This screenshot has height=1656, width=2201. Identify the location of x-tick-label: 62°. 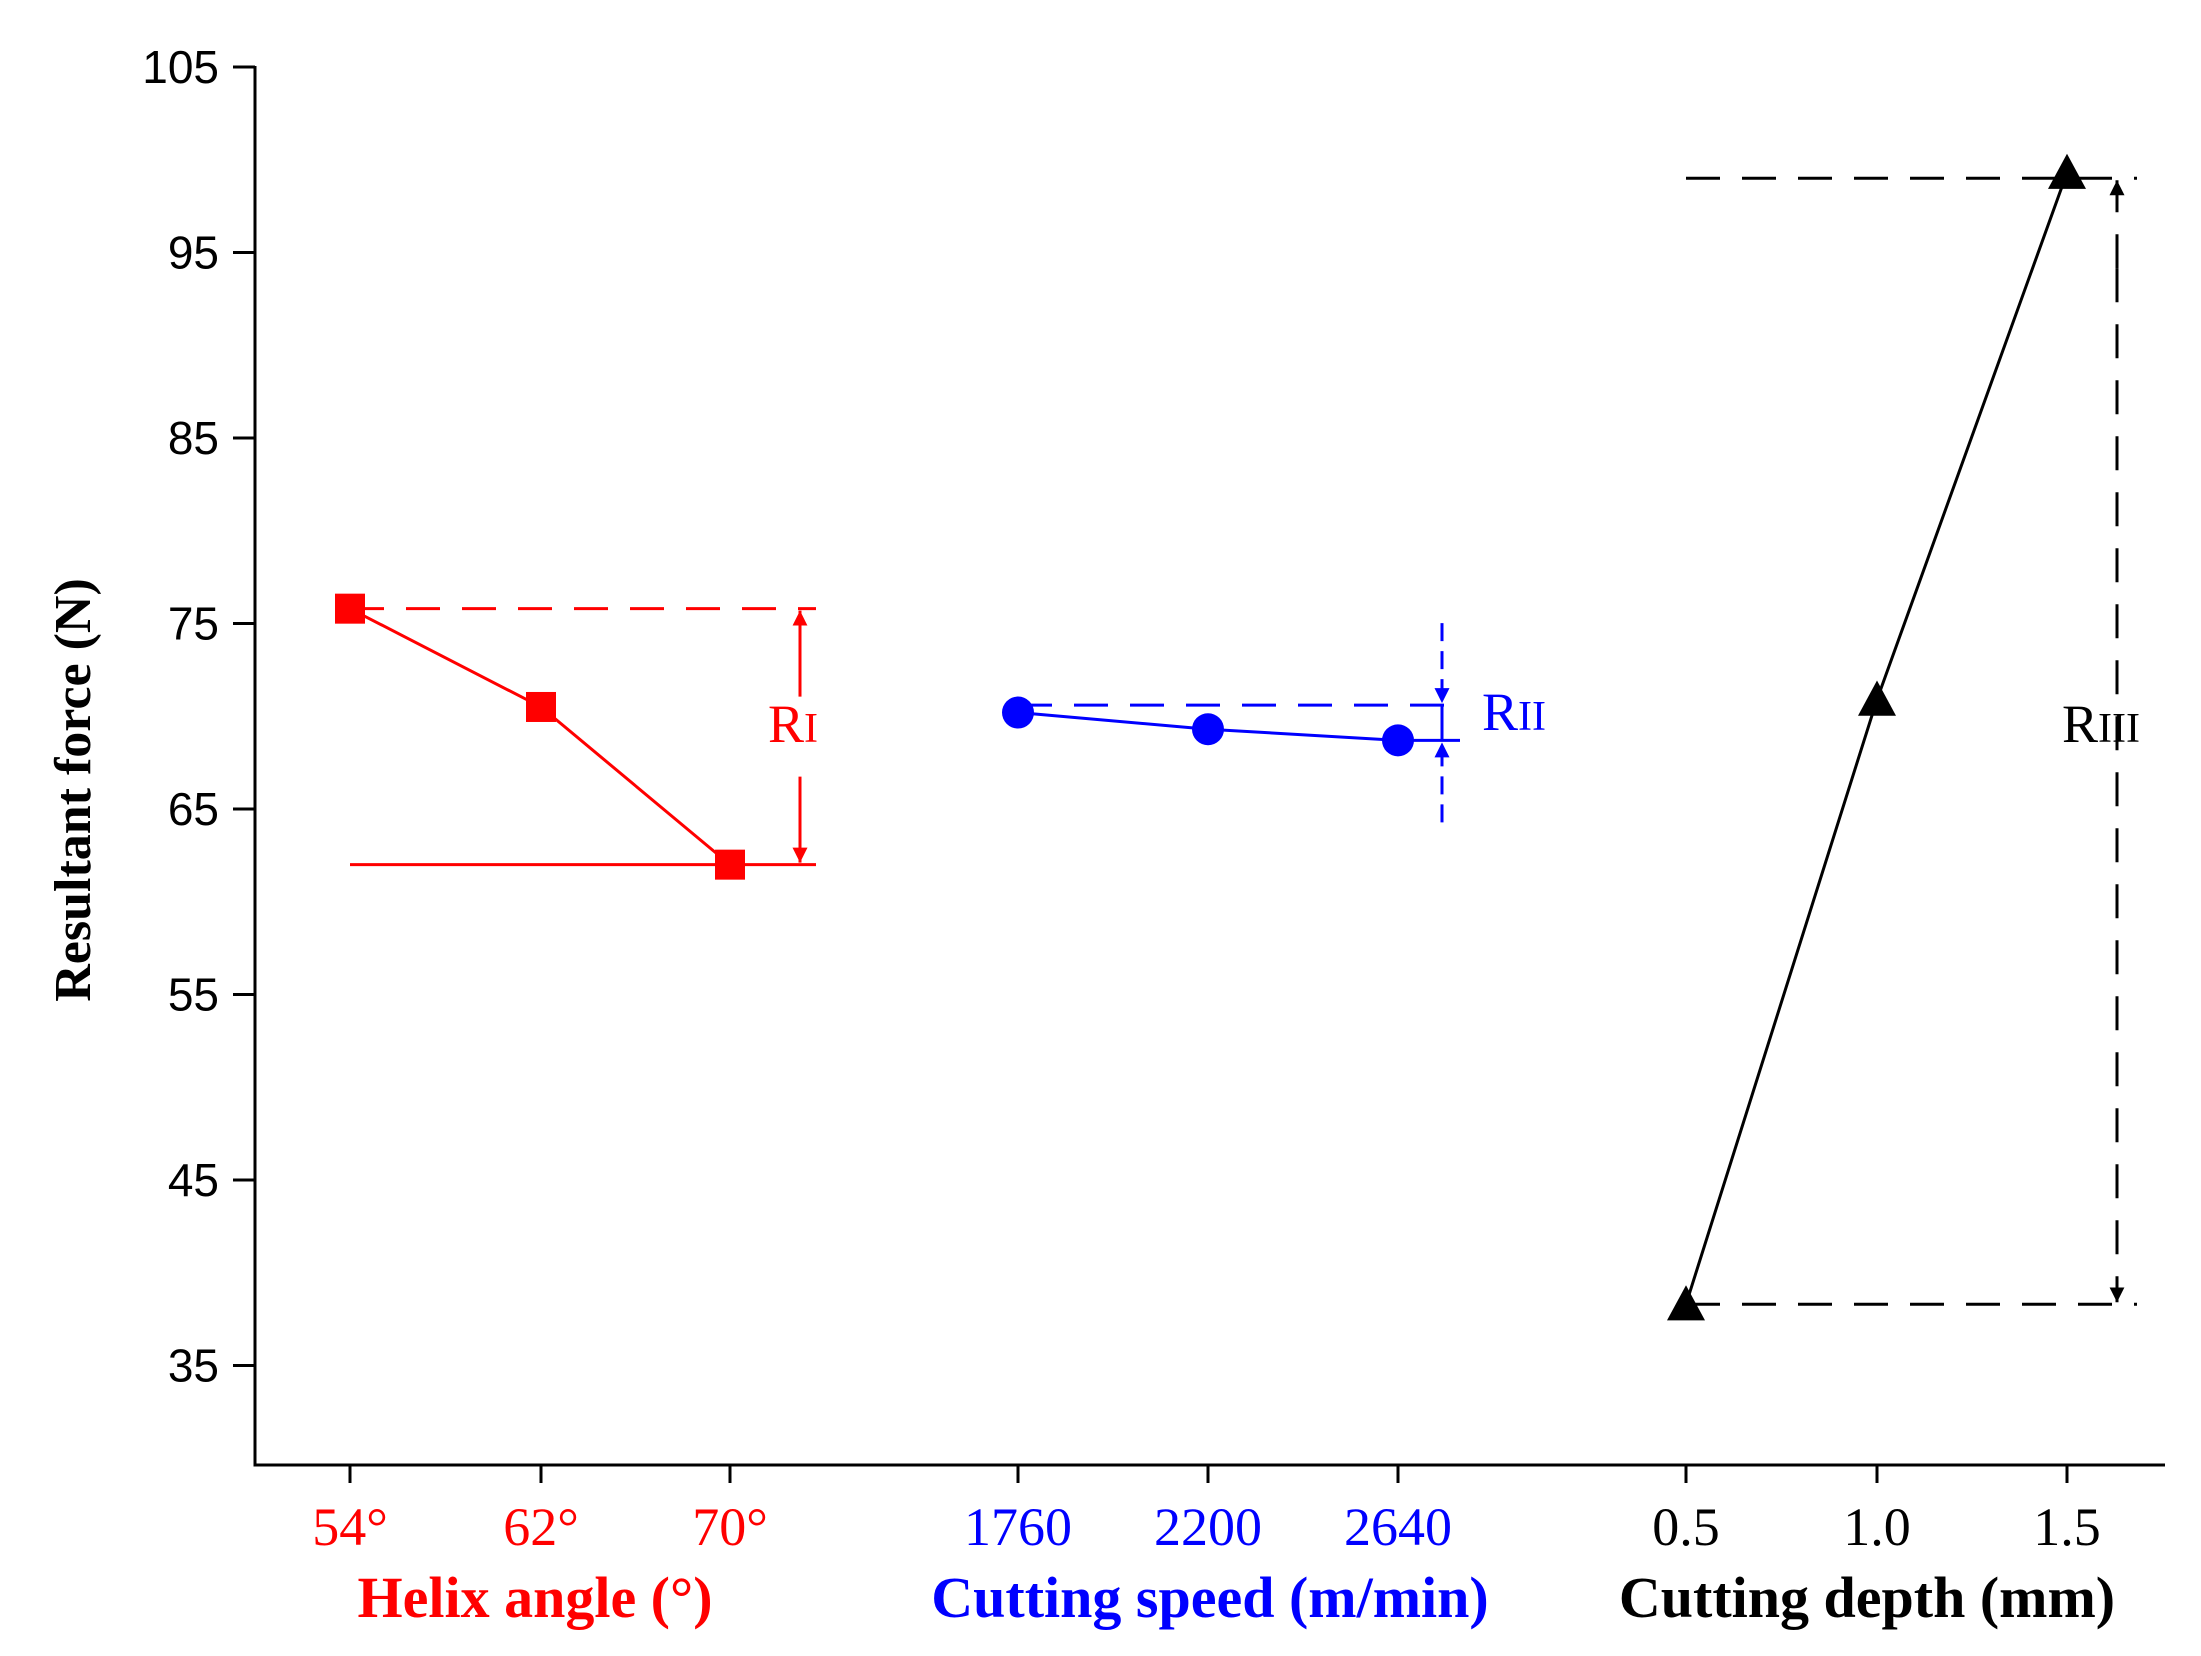
(541, 1527).